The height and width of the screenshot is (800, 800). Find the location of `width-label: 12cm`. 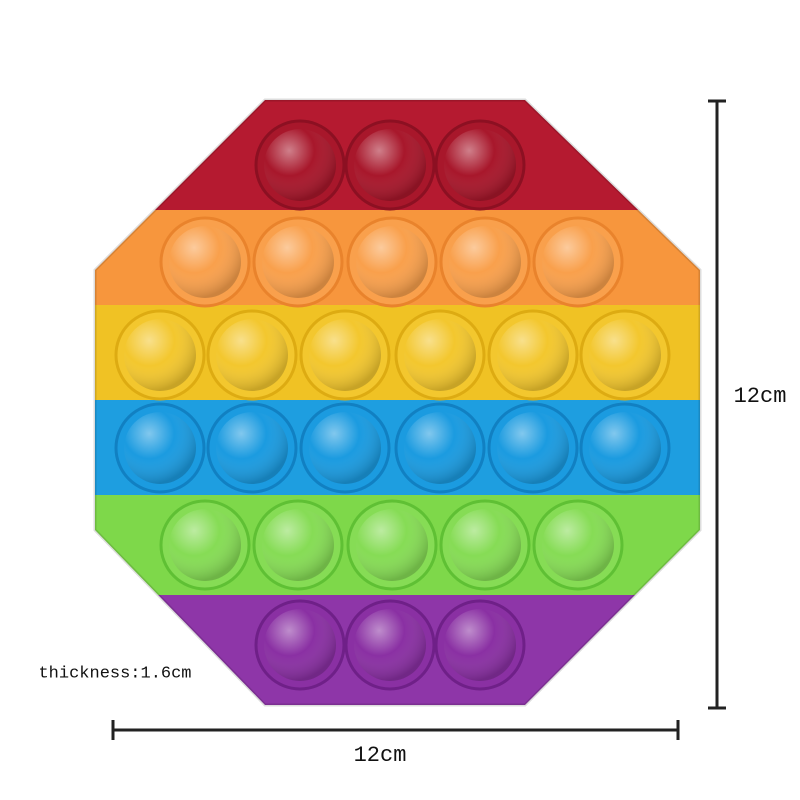

width-label: 12cm is located at coordinates (380, 755).